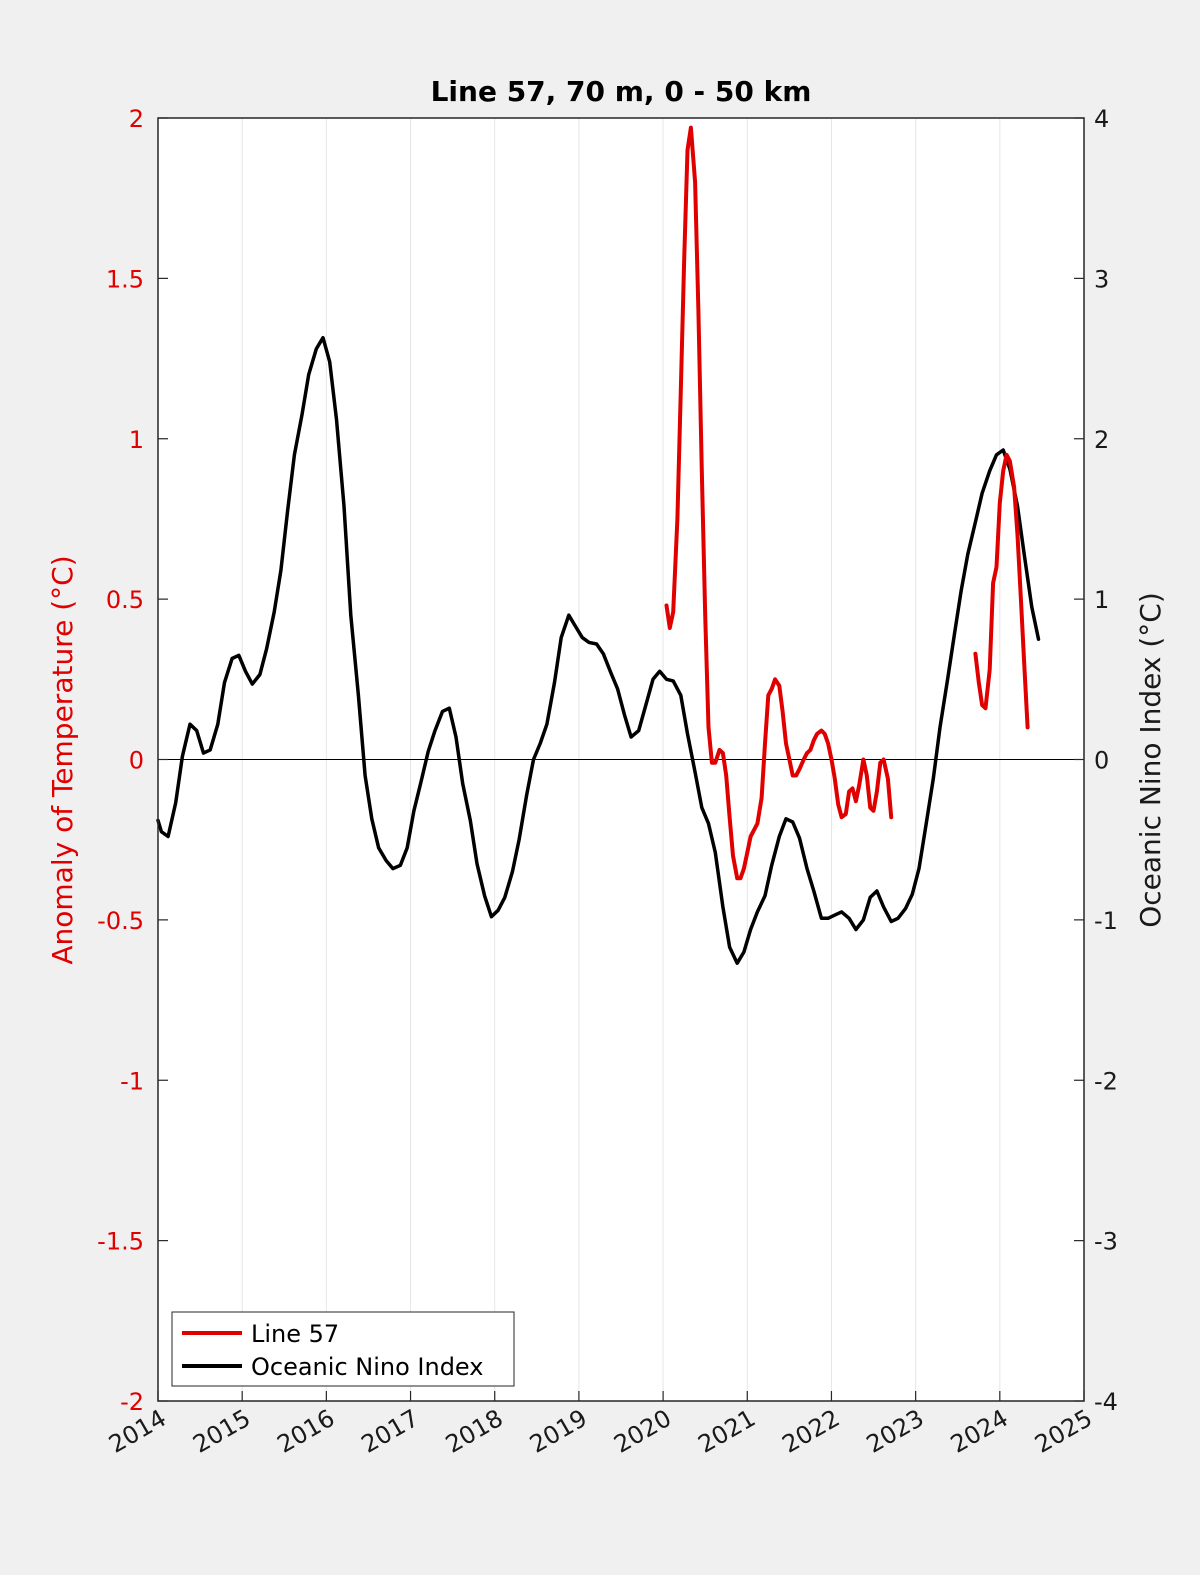 The width and height of the screenshot is (1200, 1575). I want to click on y-right-tick-label: -4, so click(1106, 1402).